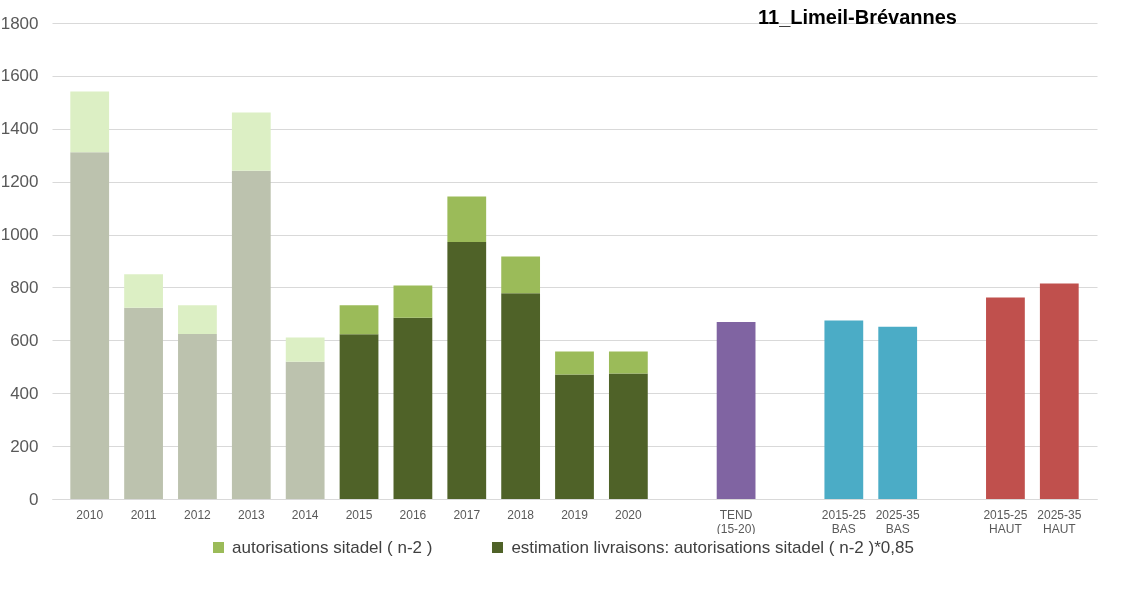 Image resolution: width=1127 pixels, height=599 pixels. Describe the element at coordinates (629, 514) in the screenshot. I see `x-tick-label: 2020` at that location.